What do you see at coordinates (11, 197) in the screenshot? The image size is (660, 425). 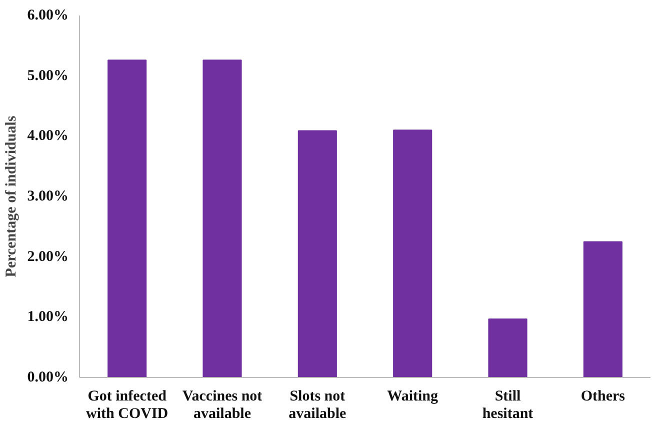 I see `y-axis-title: Percentage of individuals` at bounding box center [11, 197].